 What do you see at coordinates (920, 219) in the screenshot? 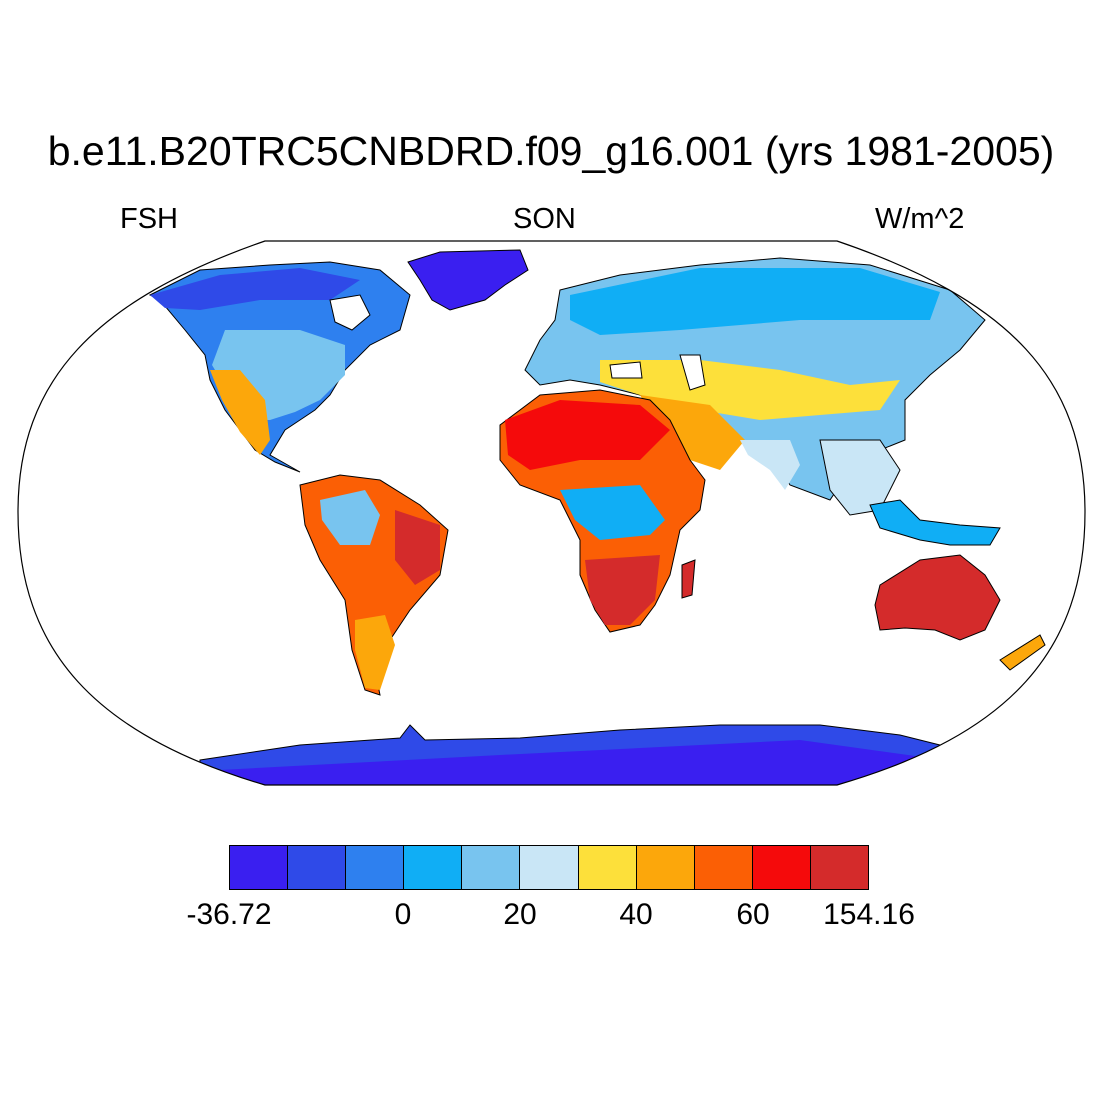
I see `units-label: W/m^2` at bounding box center [920, 219].